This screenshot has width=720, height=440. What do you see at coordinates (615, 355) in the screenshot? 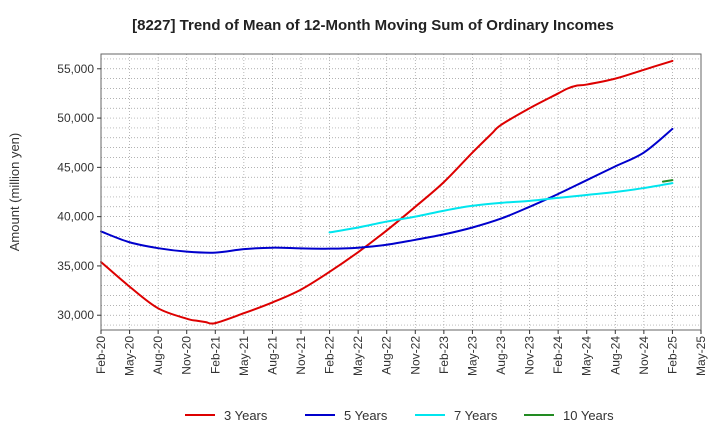
I see `x-tick-label: Aug-24` at bounding box center [615, 355].